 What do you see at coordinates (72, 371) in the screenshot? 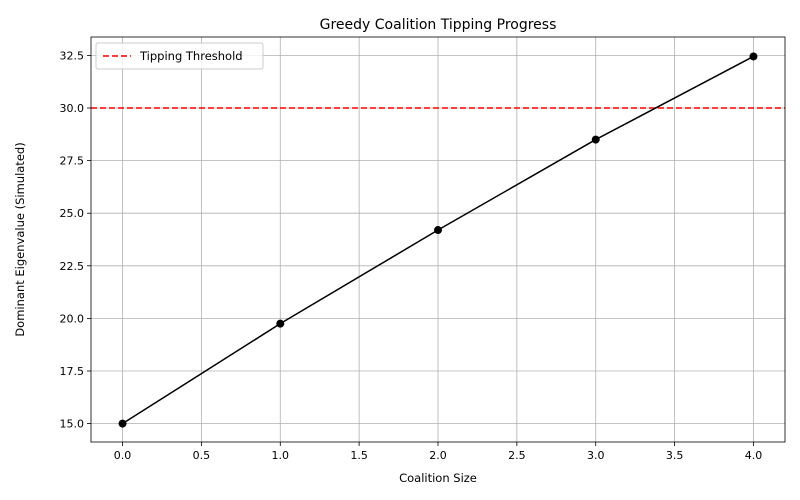
I see `y-tick-label: 17.5` at bounding box center [72, 371].